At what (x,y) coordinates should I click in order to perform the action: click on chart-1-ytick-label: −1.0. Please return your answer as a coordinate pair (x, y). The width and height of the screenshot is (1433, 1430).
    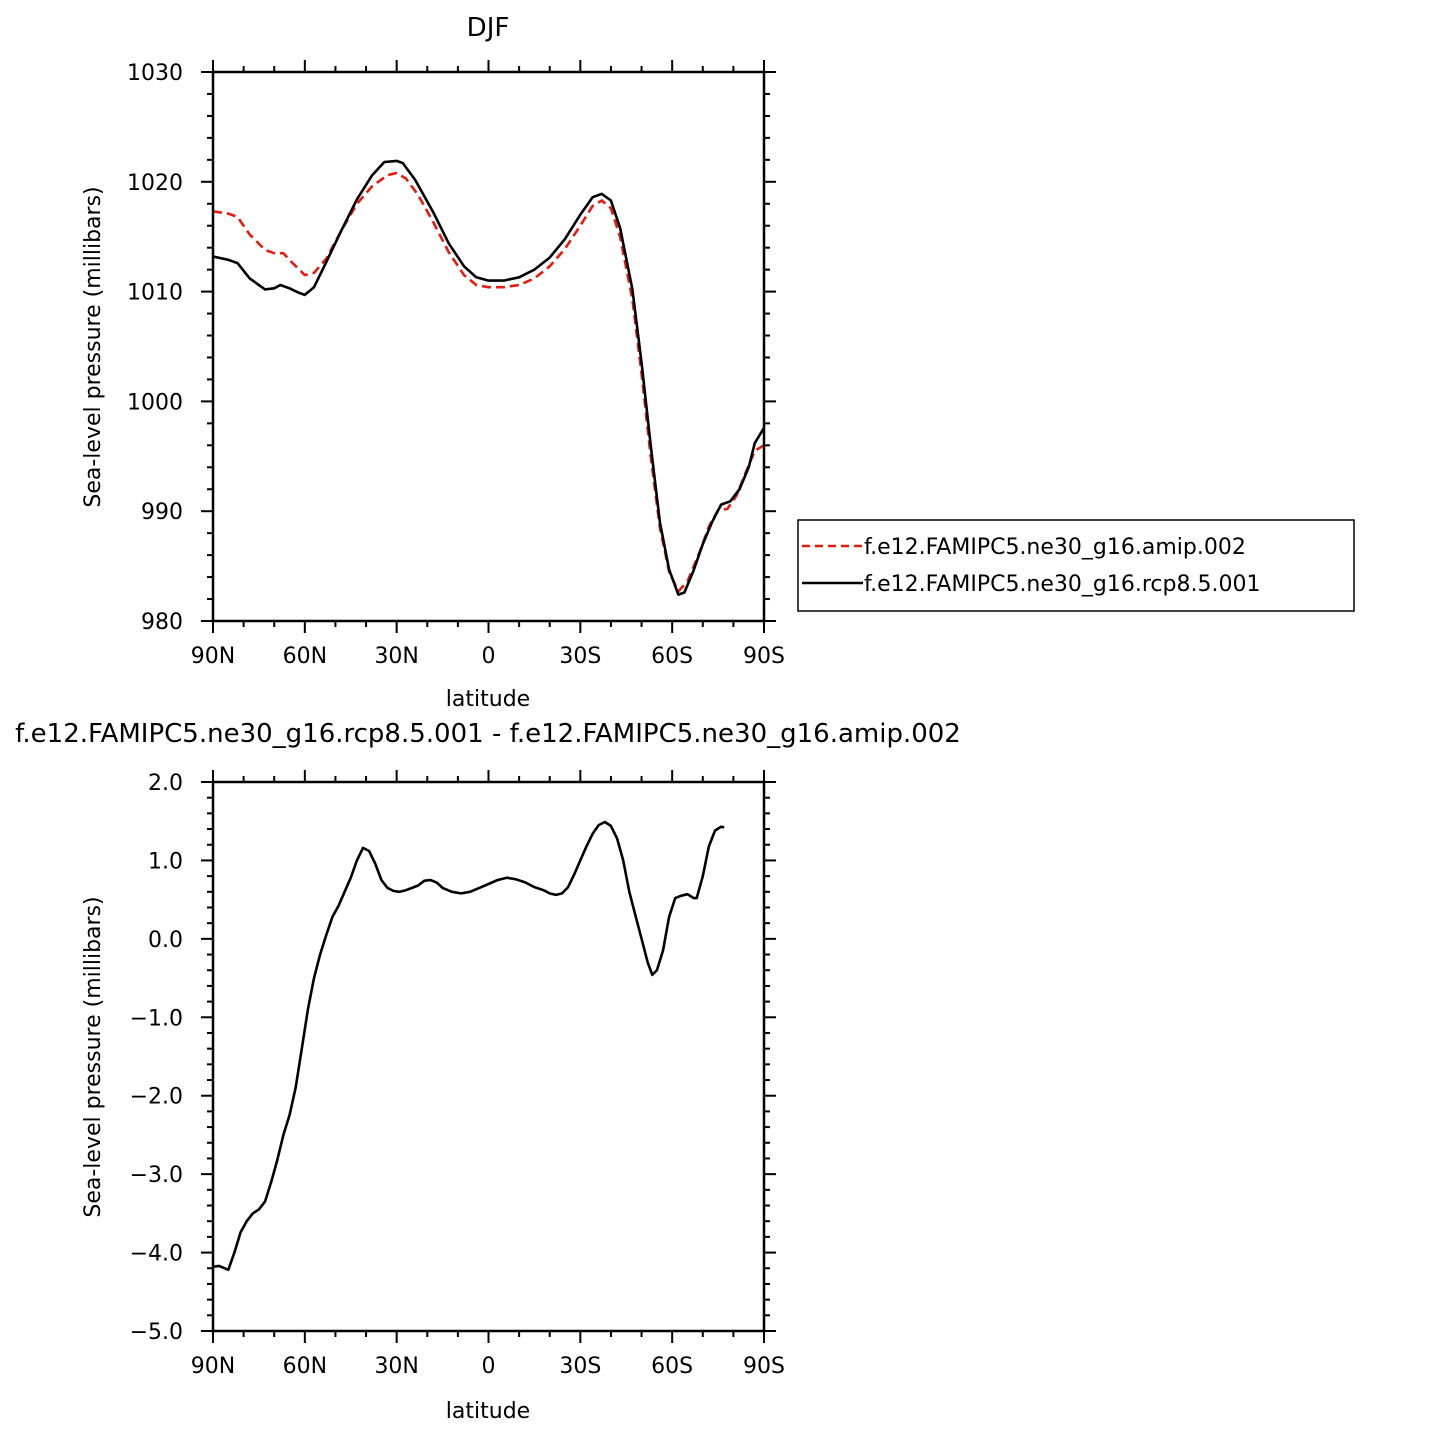
    Looking at the image, I should click on (156, 1018).